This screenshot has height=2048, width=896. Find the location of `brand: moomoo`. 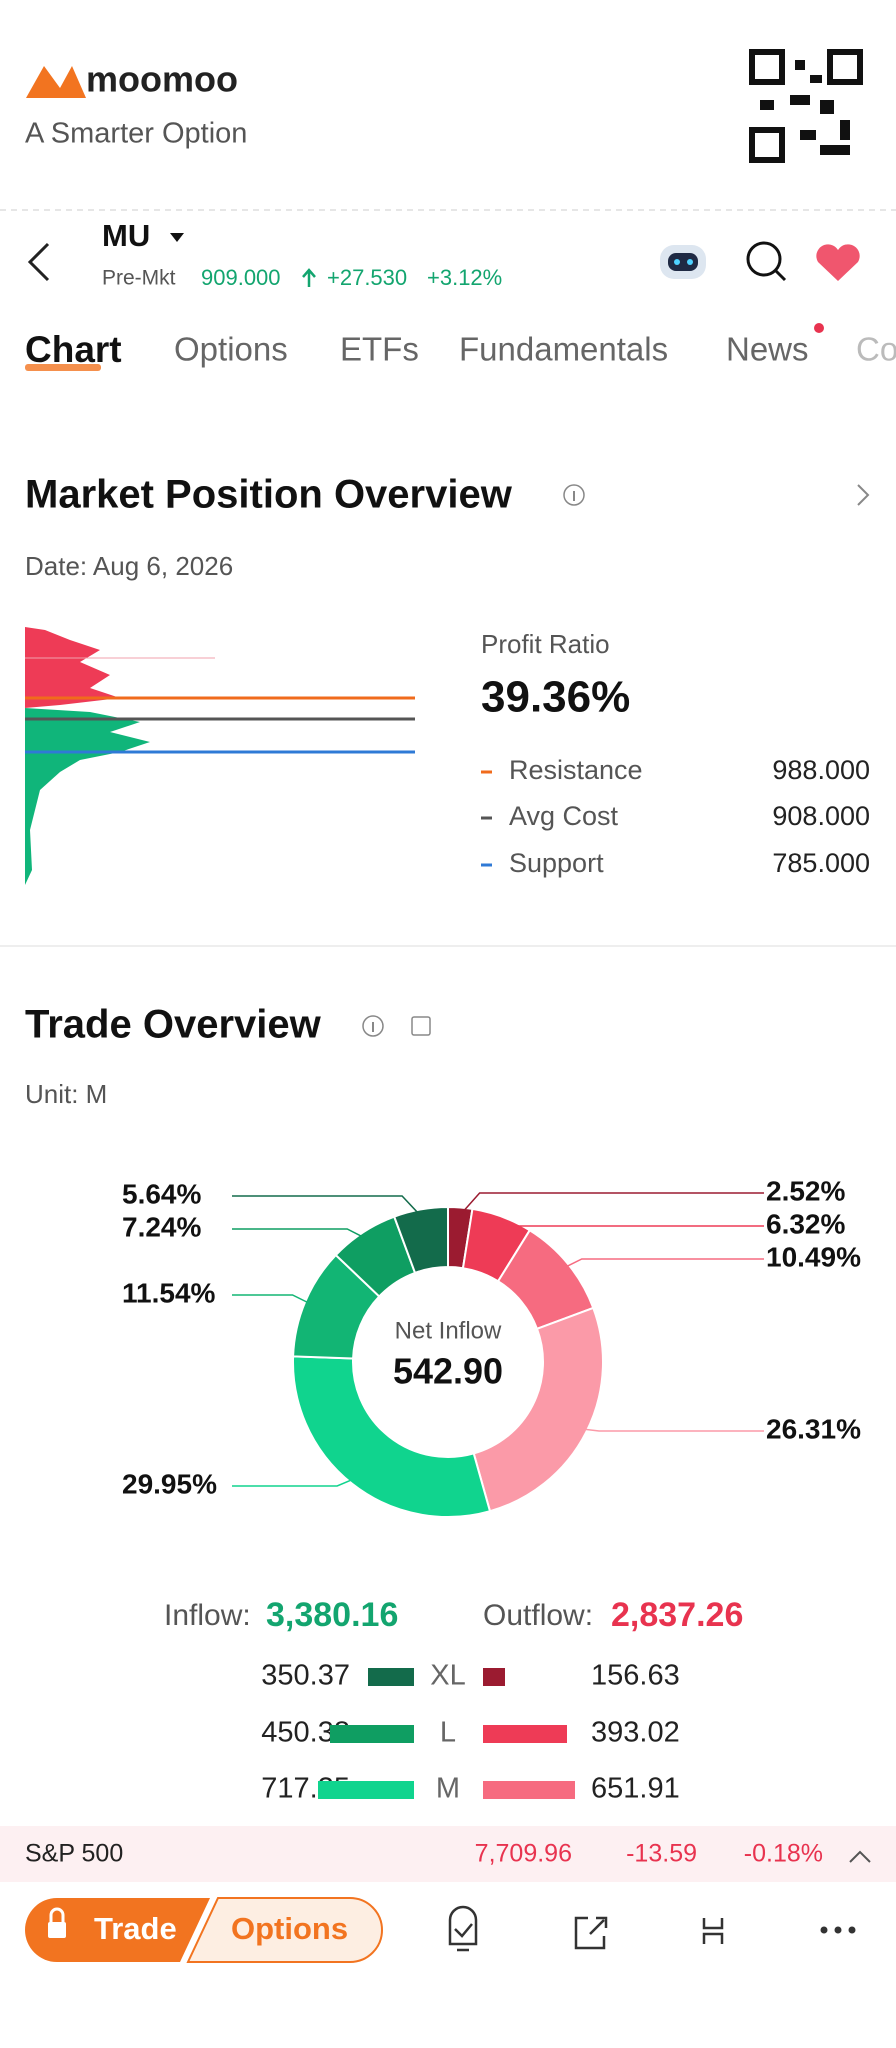

brand: moomoo is located at coordinates (162, 79).